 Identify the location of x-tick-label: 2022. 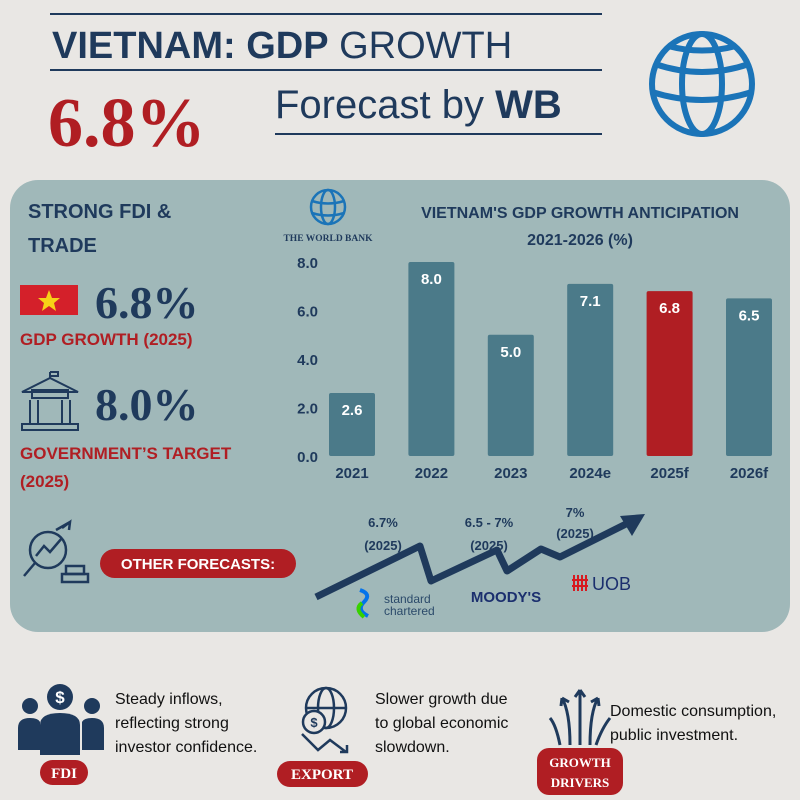
(431, 473).